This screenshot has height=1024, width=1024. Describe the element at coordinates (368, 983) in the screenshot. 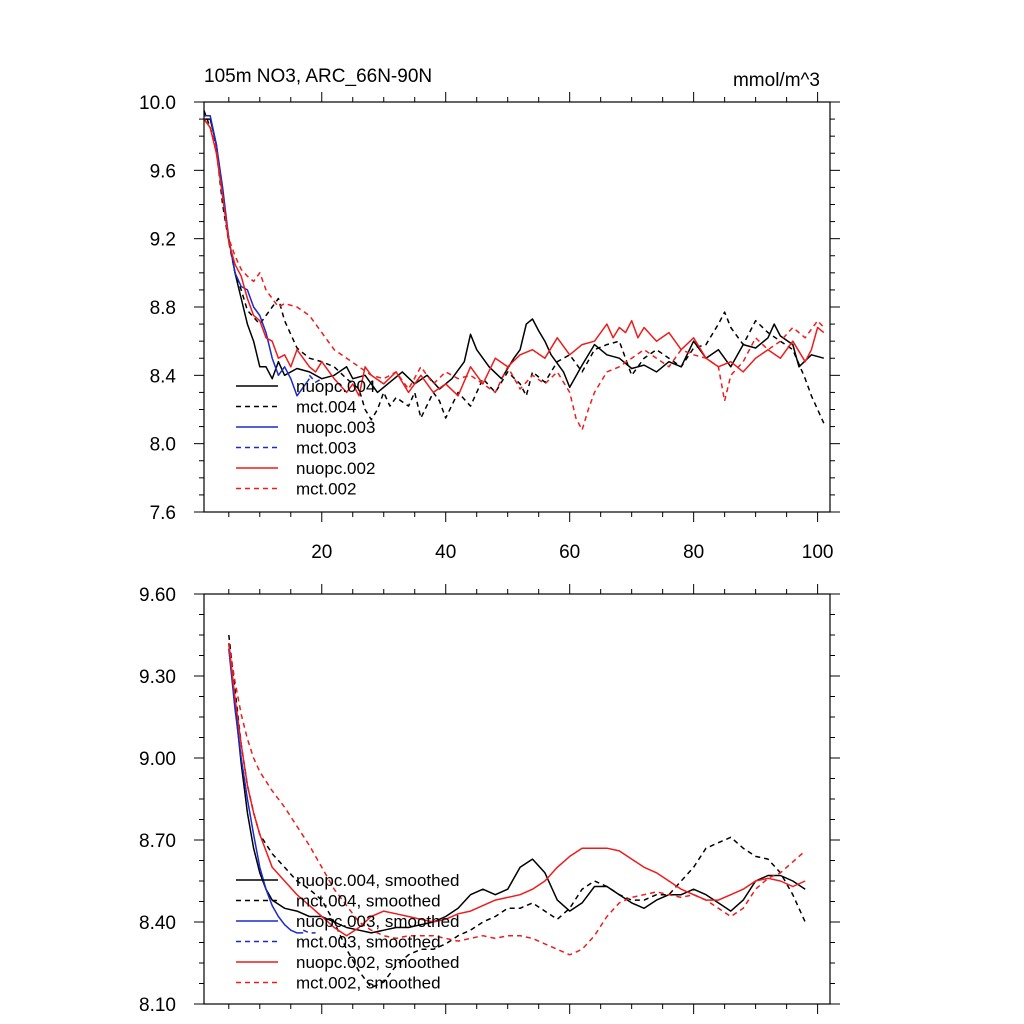

I see `legend-label: mct.002, smoothed` at that location.